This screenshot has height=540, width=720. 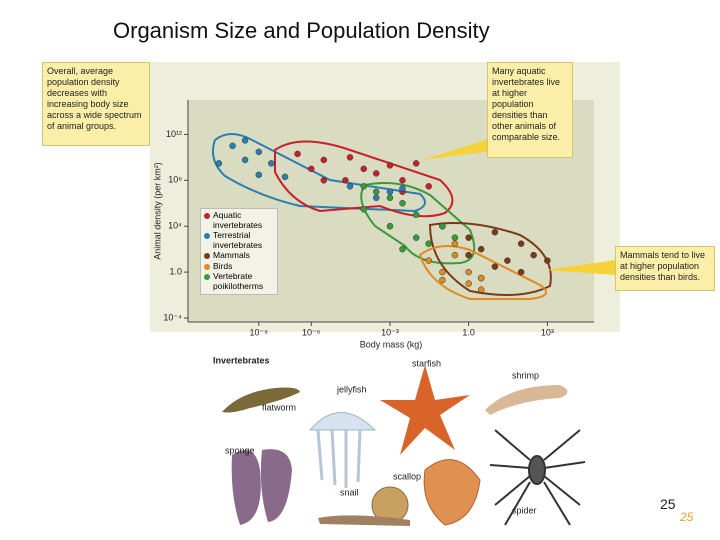 I want to click on legend-entry: Birds, so click(x=239, y=266).